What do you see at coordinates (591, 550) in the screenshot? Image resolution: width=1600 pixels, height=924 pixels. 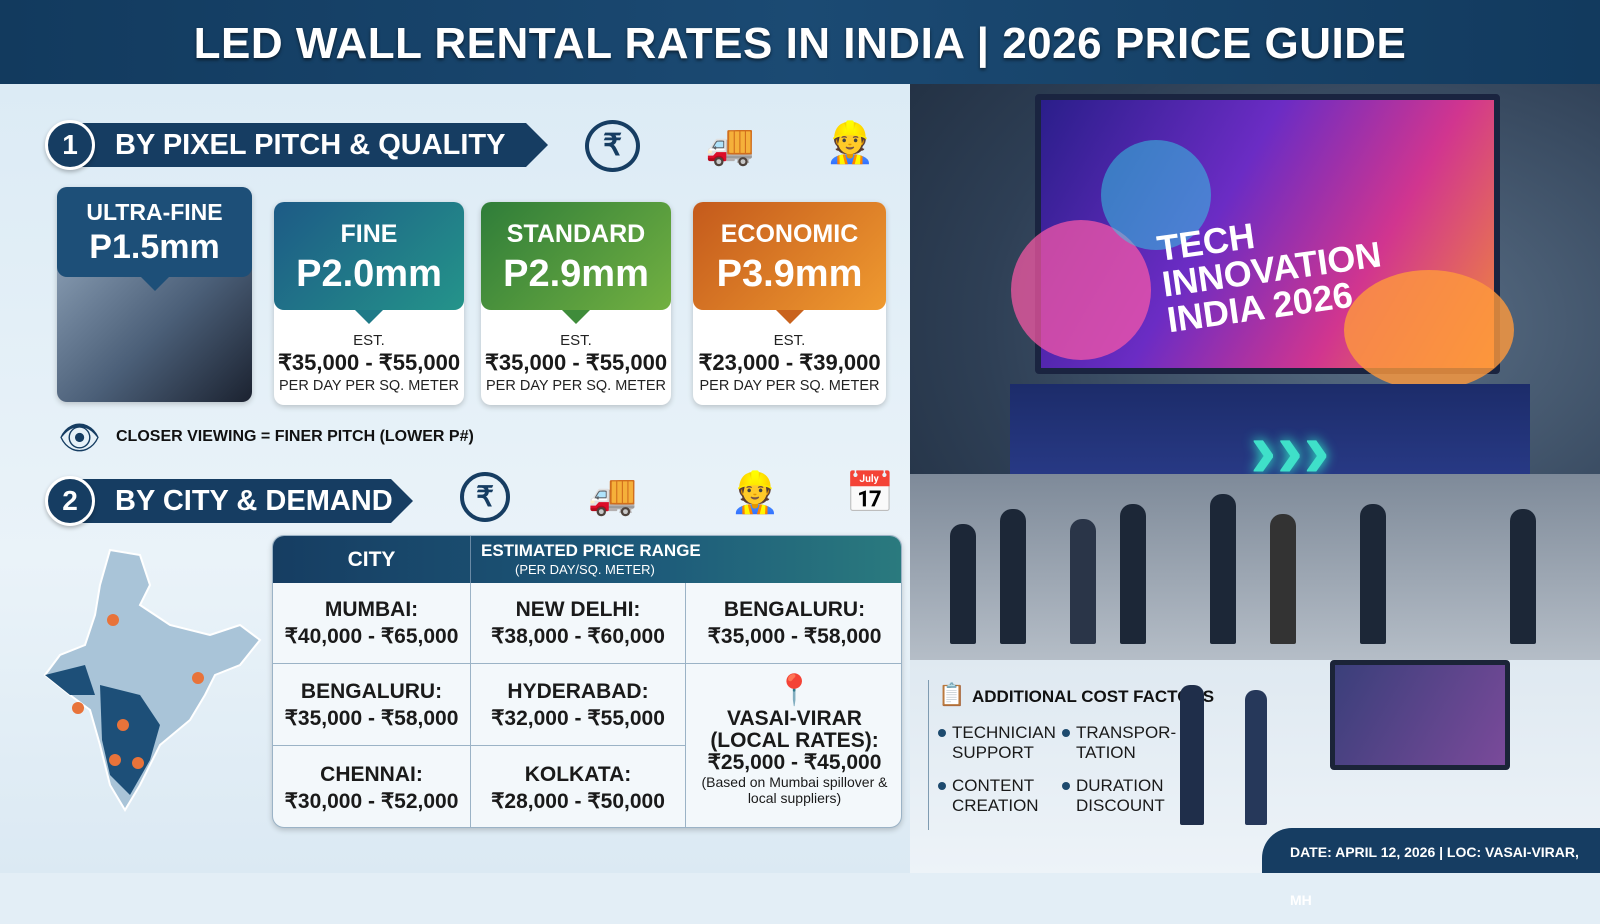 I see `header-range: ESTIMATED PRICE RANGE` at bounding box center [591, 550].